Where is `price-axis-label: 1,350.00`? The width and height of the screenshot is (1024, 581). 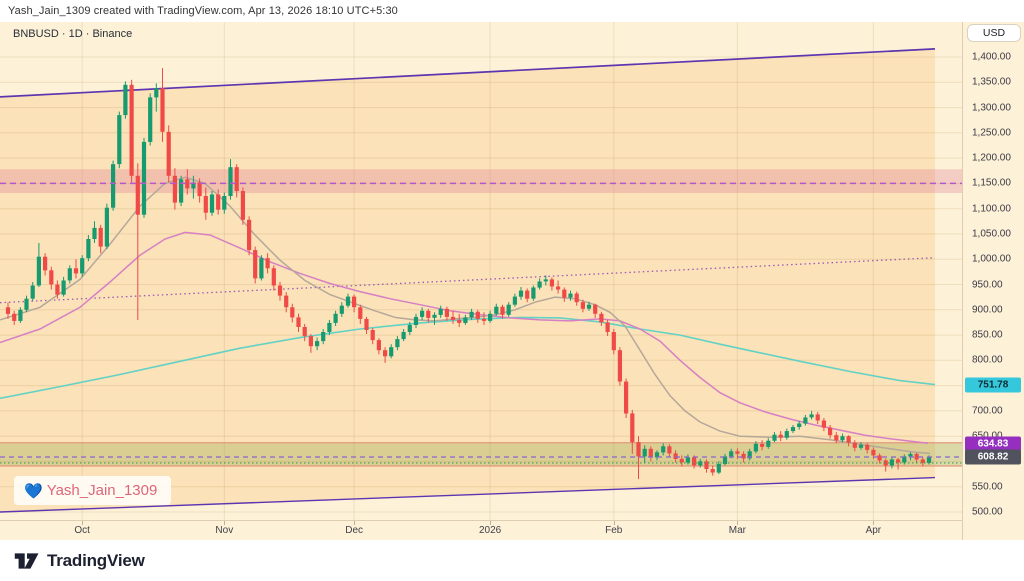
price-axis-label: 1,350.00 is located at coordinates (991, 82).